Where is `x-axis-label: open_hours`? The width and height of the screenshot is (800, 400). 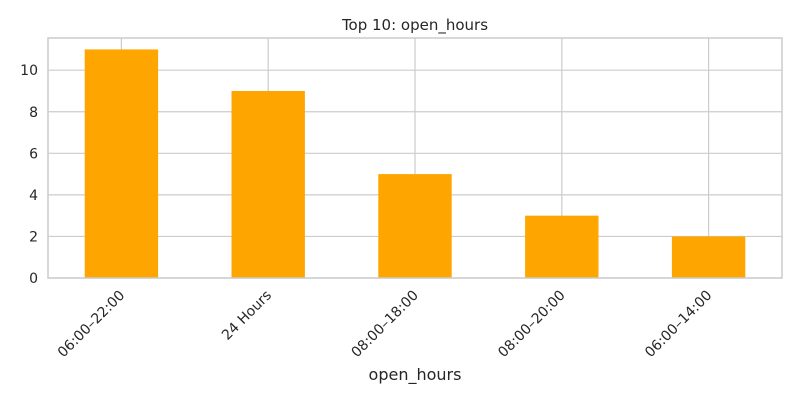
x-axis-label: open_hours is located at coordinates (415, 375).